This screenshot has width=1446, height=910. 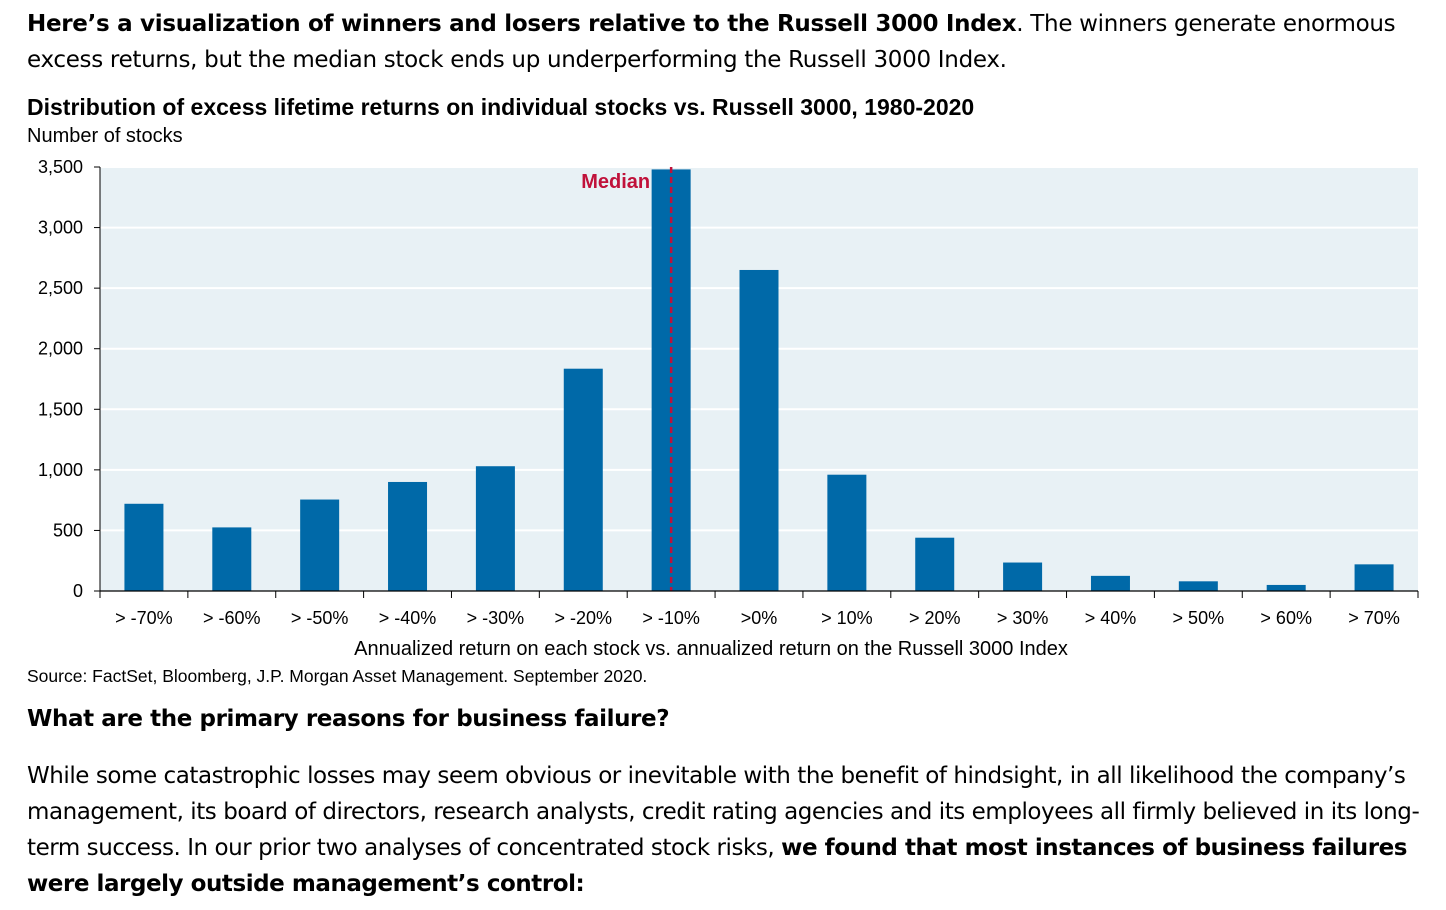 What do you see at coordinates (60, 167) in the screenshot?
I see `y-tick-label: 3,500` at bounding box center [60, 167].